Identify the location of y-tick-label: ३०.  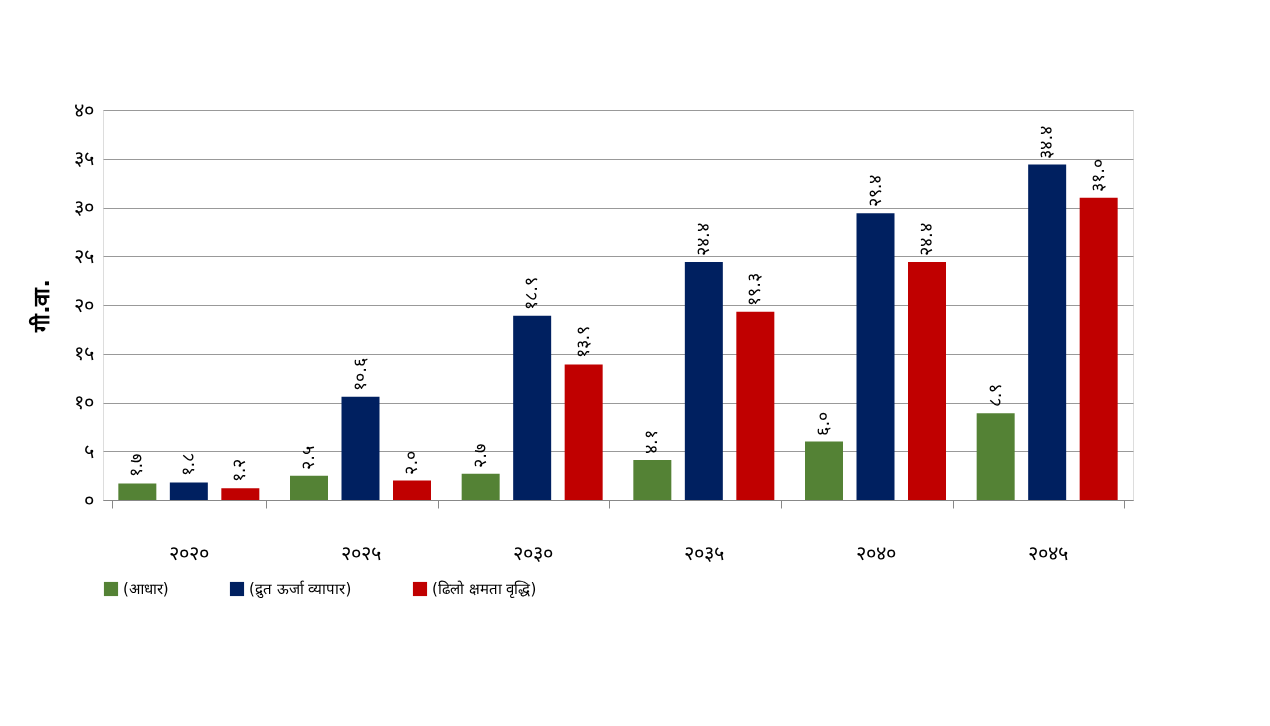
(83, 207).